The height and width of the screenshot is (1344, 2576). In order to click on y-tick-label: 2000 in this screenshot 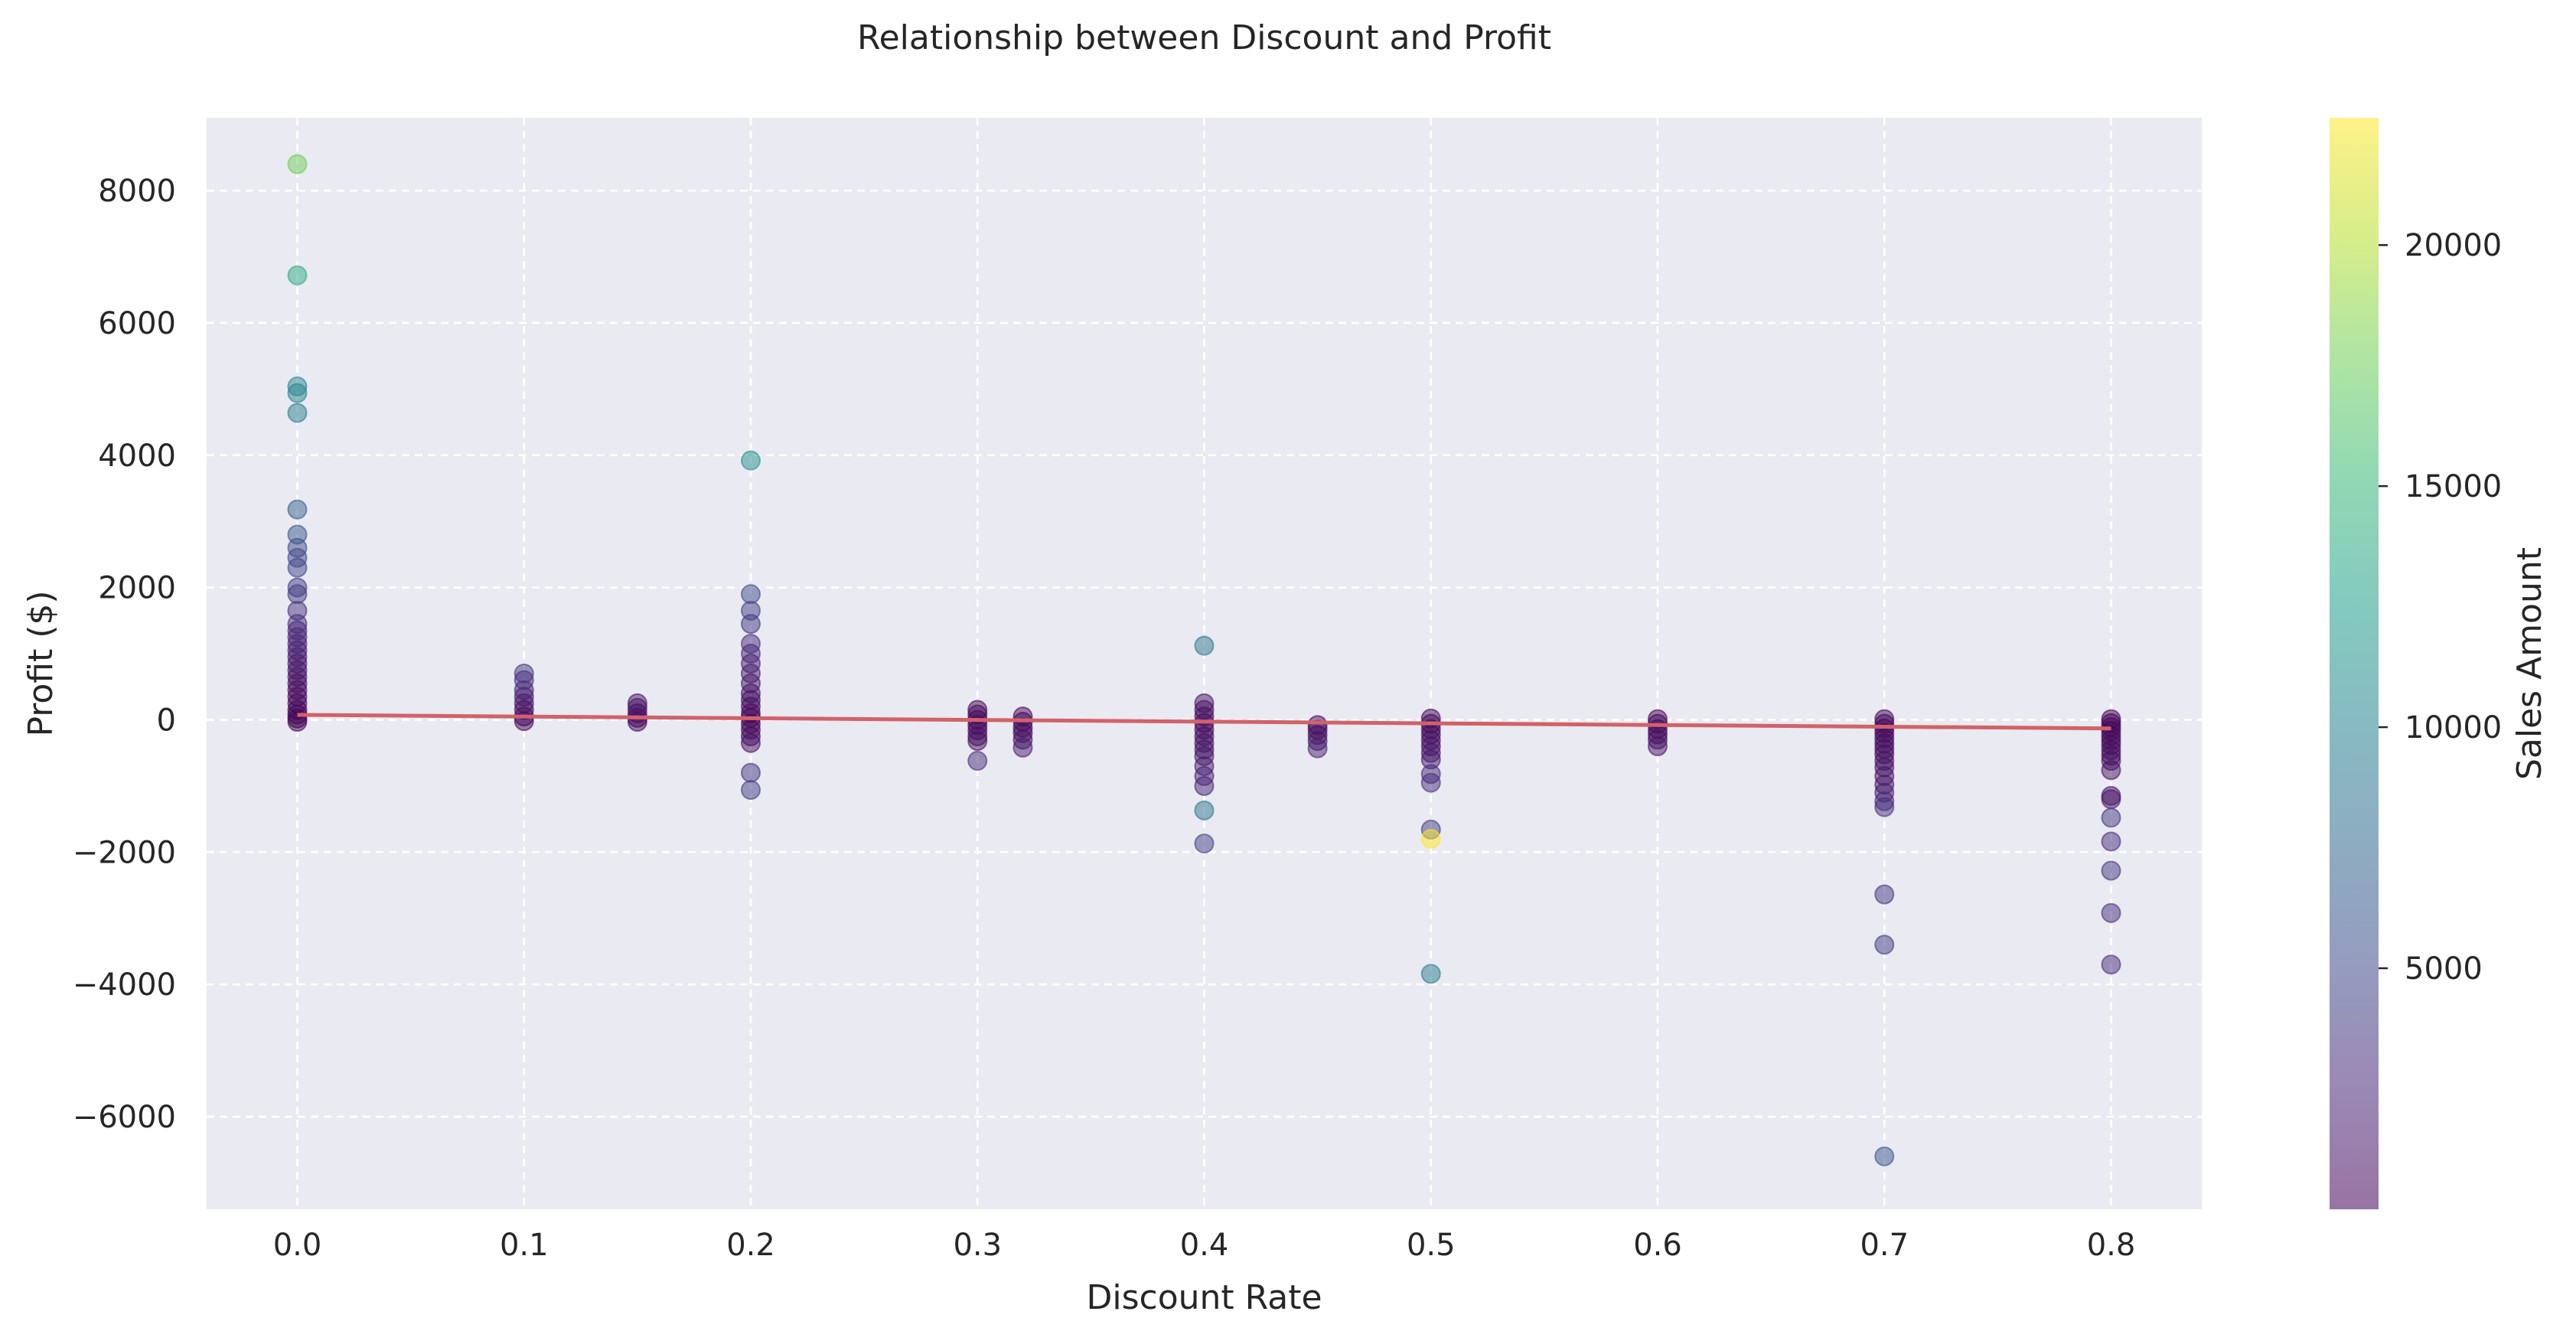, I will do `click(137, 588)`.